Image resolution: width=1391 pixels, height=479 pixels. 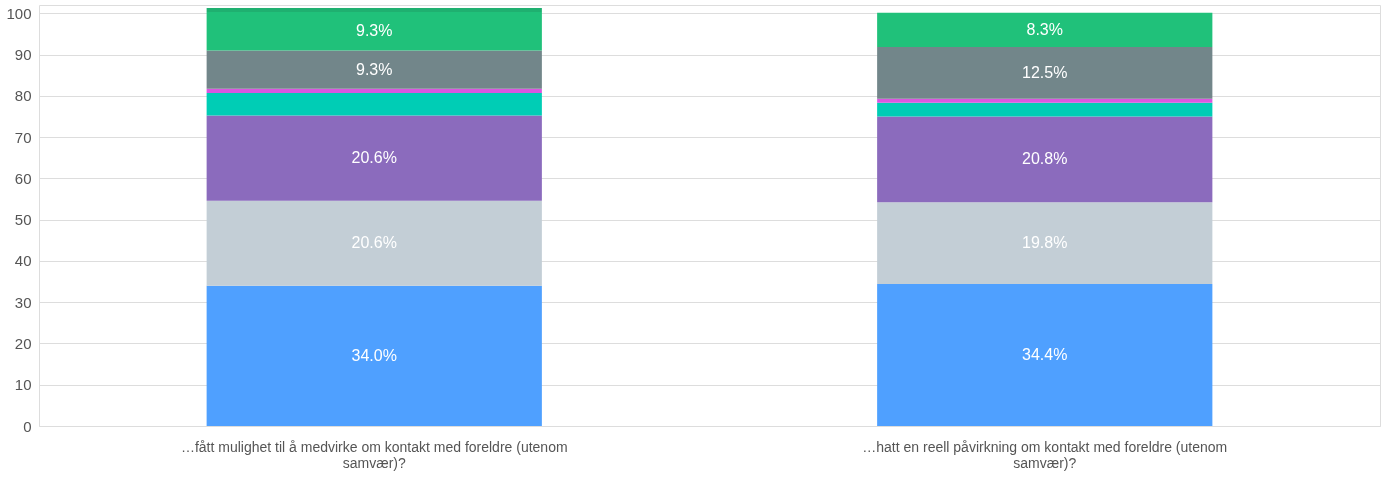 I want to click on data-label: 20.8%, so click(x=1045, y=159).